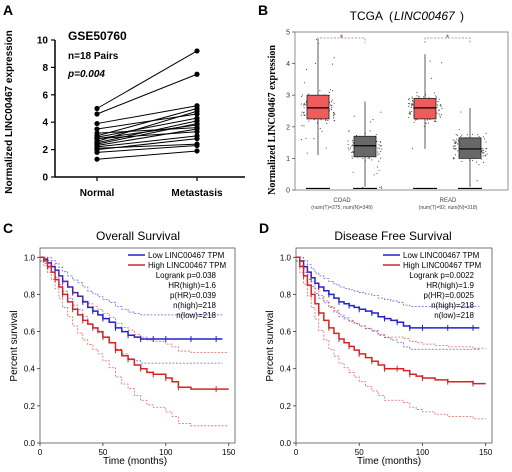 This screenshot has height=472, width=512. I want to click on panel-a-letter: A, so click(8, 10).